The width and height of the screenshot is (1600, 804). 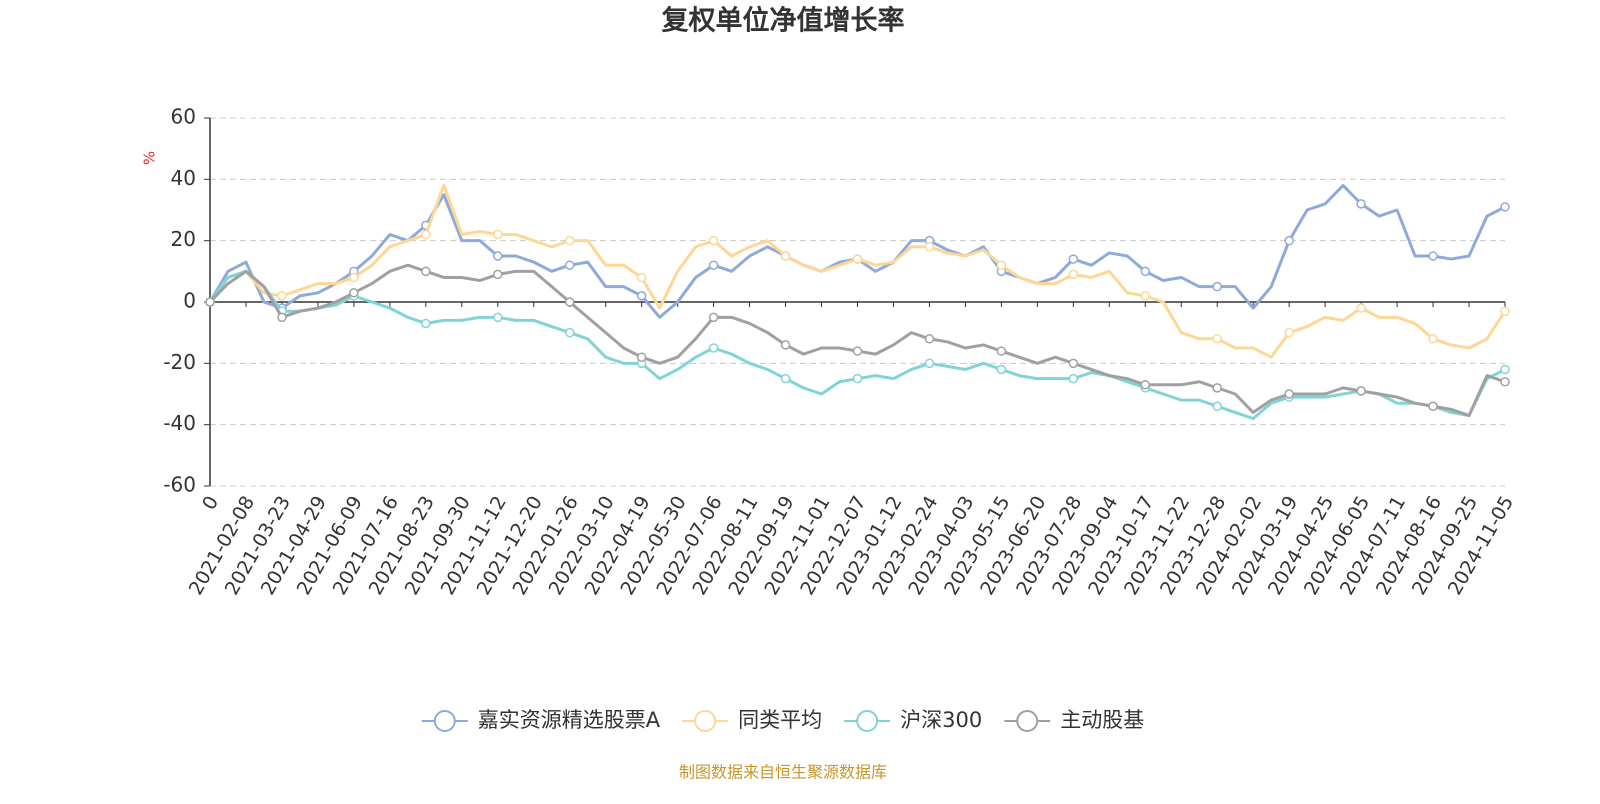 What do you see at coordinates (210, 502) in the screenshot?
I see `x-tick-label: 0` at bounding box center [210, 502].